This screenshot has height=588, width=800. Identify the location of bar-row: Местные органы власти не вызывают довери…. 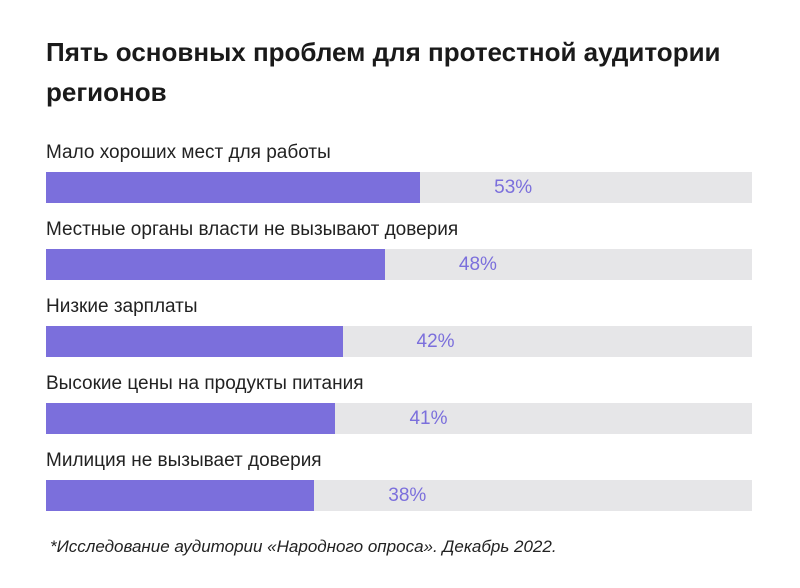
(399, 249).